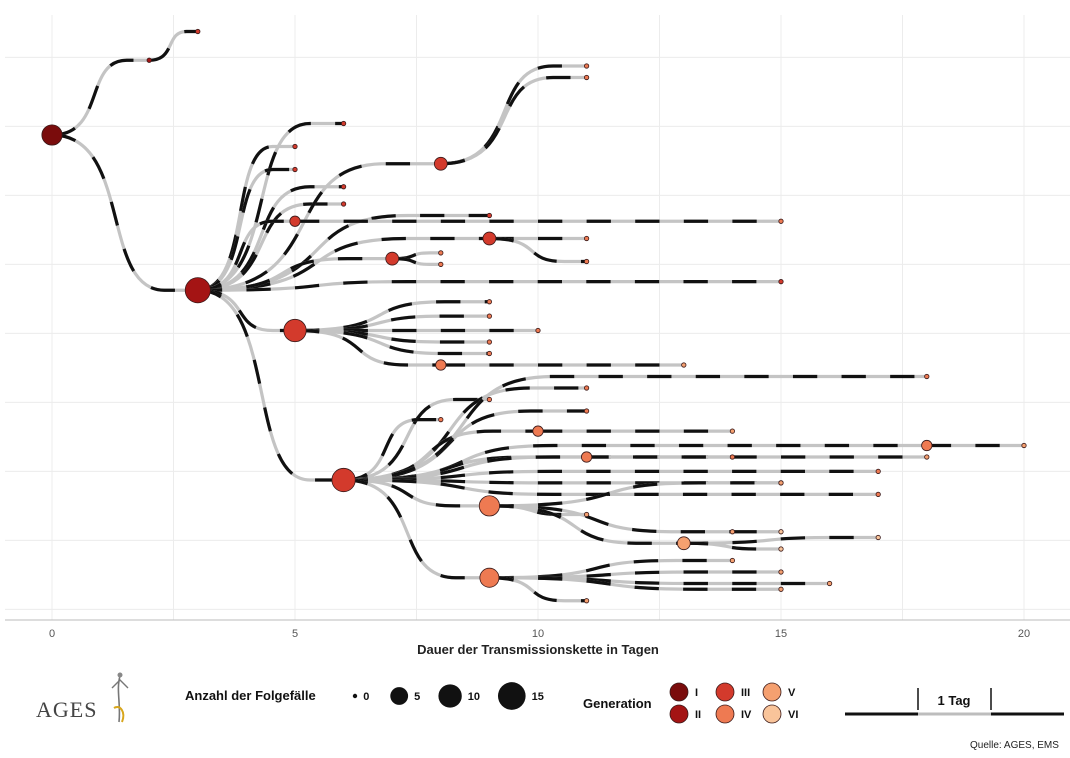  Describe the element at coordinates (781, 634) in the screenshot. I see `x-tick-label: 15` at that location.